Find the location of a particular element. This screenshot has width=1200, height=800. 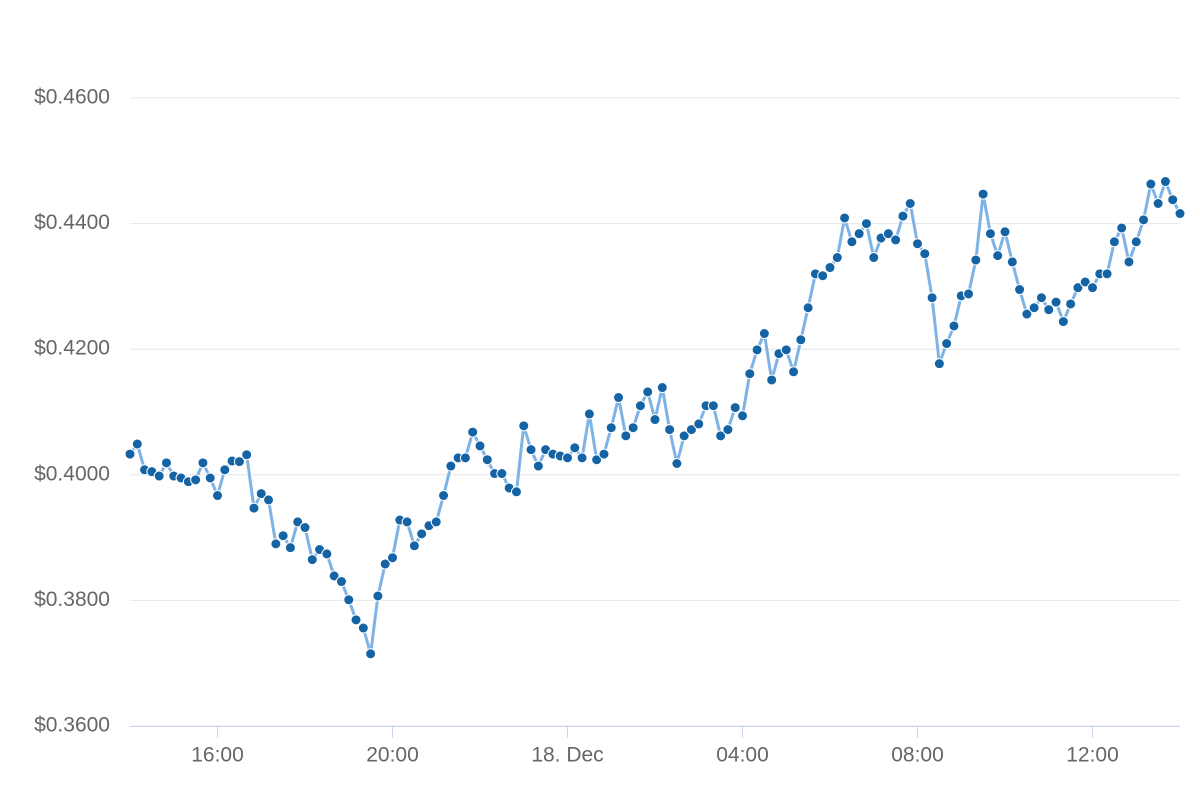

y-tick-label: $0.4400 is located at coordinates (72, 222).